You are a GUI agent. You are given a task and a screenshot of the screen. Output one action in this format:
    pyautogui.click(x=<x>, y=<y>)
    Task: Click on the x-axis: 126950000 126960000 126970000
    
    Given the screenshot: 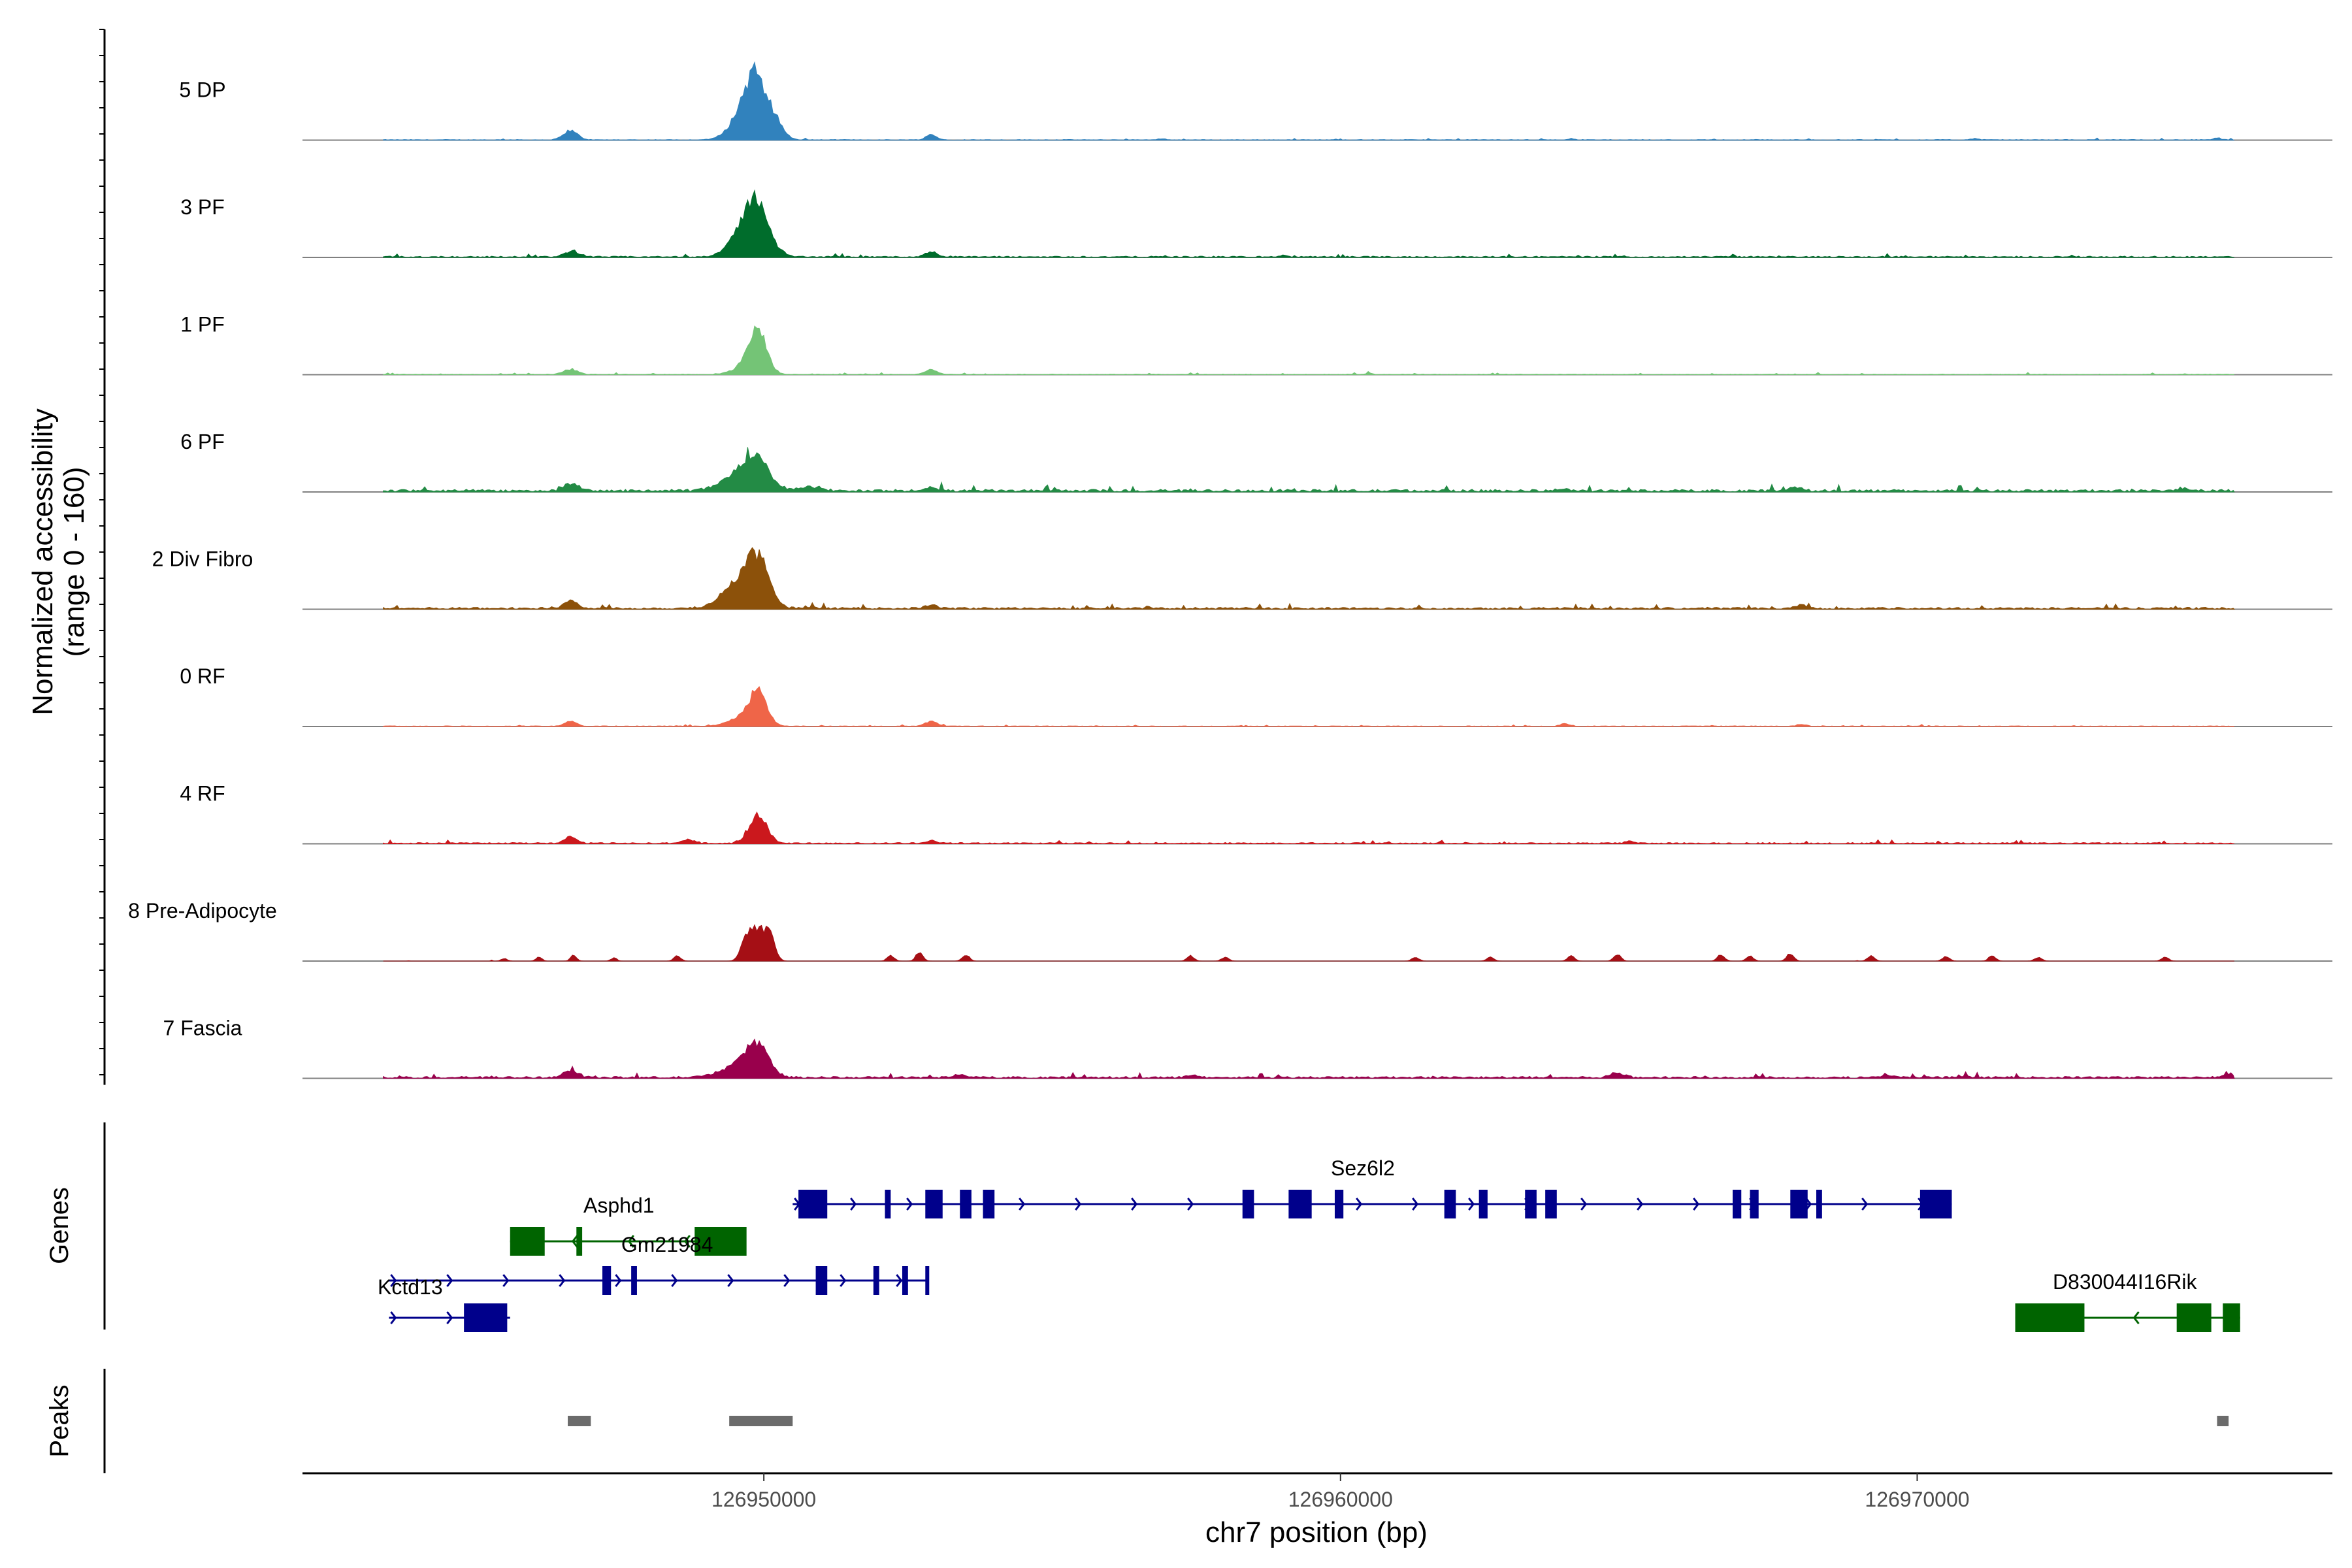 What is the action you would take?
    pyautogui.click(x=1317, y=1491)
    